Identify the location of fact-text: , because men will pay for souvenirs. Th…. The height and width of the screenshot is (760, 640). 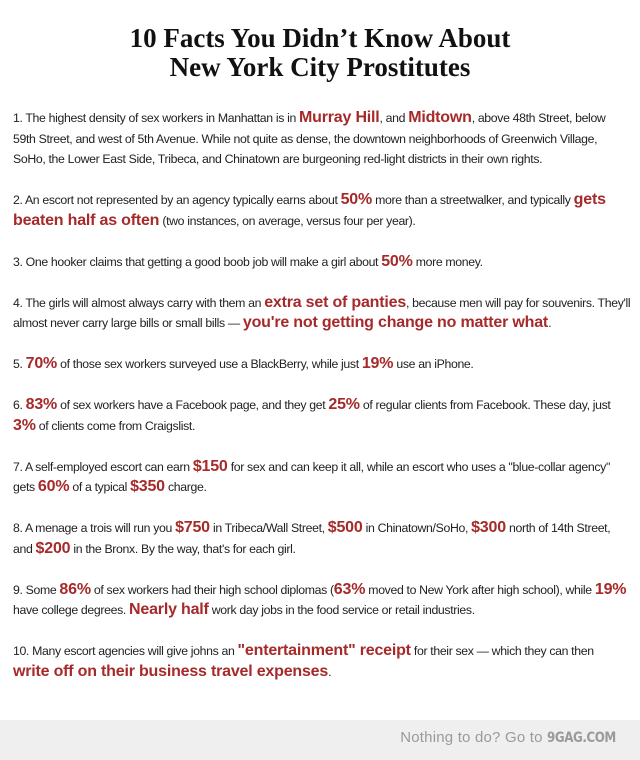
(322, 313).